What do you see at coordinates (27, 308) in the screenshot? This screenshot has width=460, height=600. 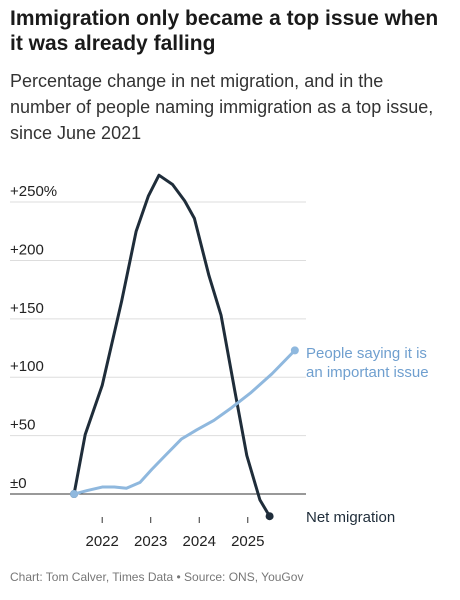 I see `y-tick-label: +150` at bounding box center [27, 308].